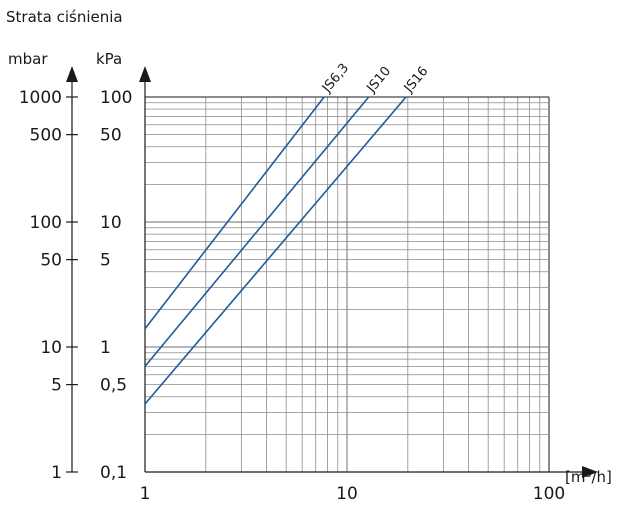  Describe the element at coordinates (56, 473) in the screenshot. I see `y-tick-label-mbar: 1` at that location.